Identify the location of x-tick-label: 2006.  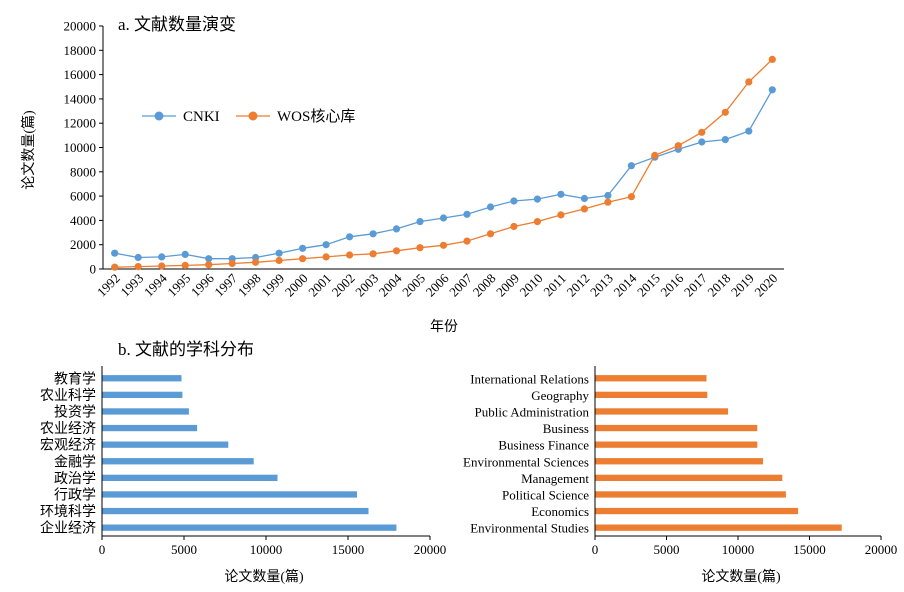
(437, 284).